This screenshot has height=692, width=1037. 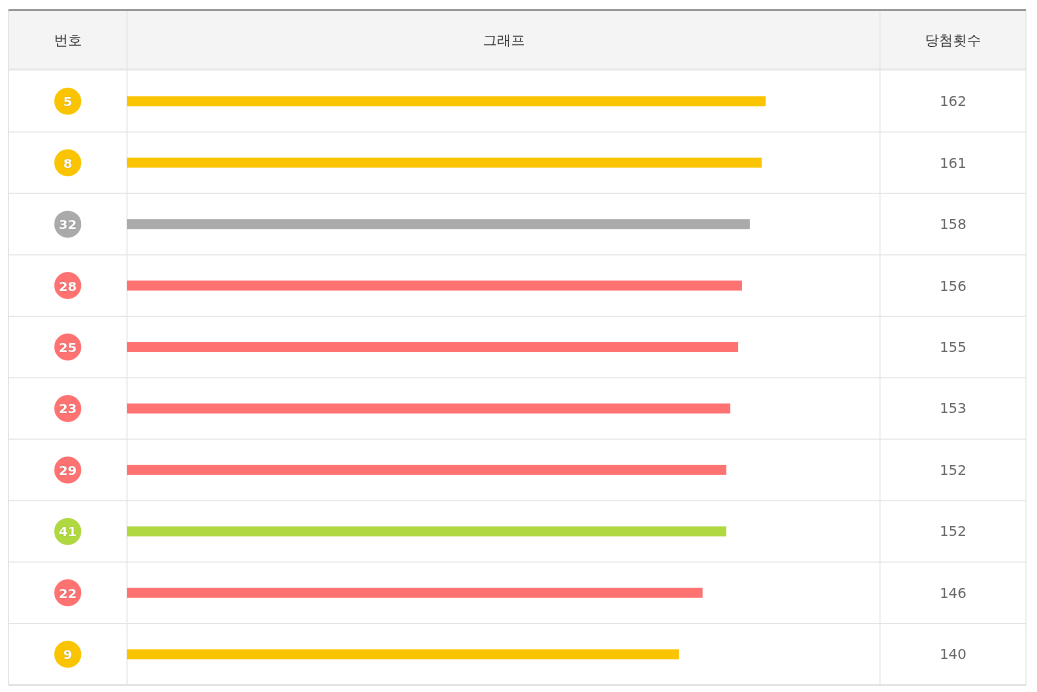 What do you see at coordinates (953, 101) in the screenshot?
I see `data-label: 162` at bounding box center [953, 101].